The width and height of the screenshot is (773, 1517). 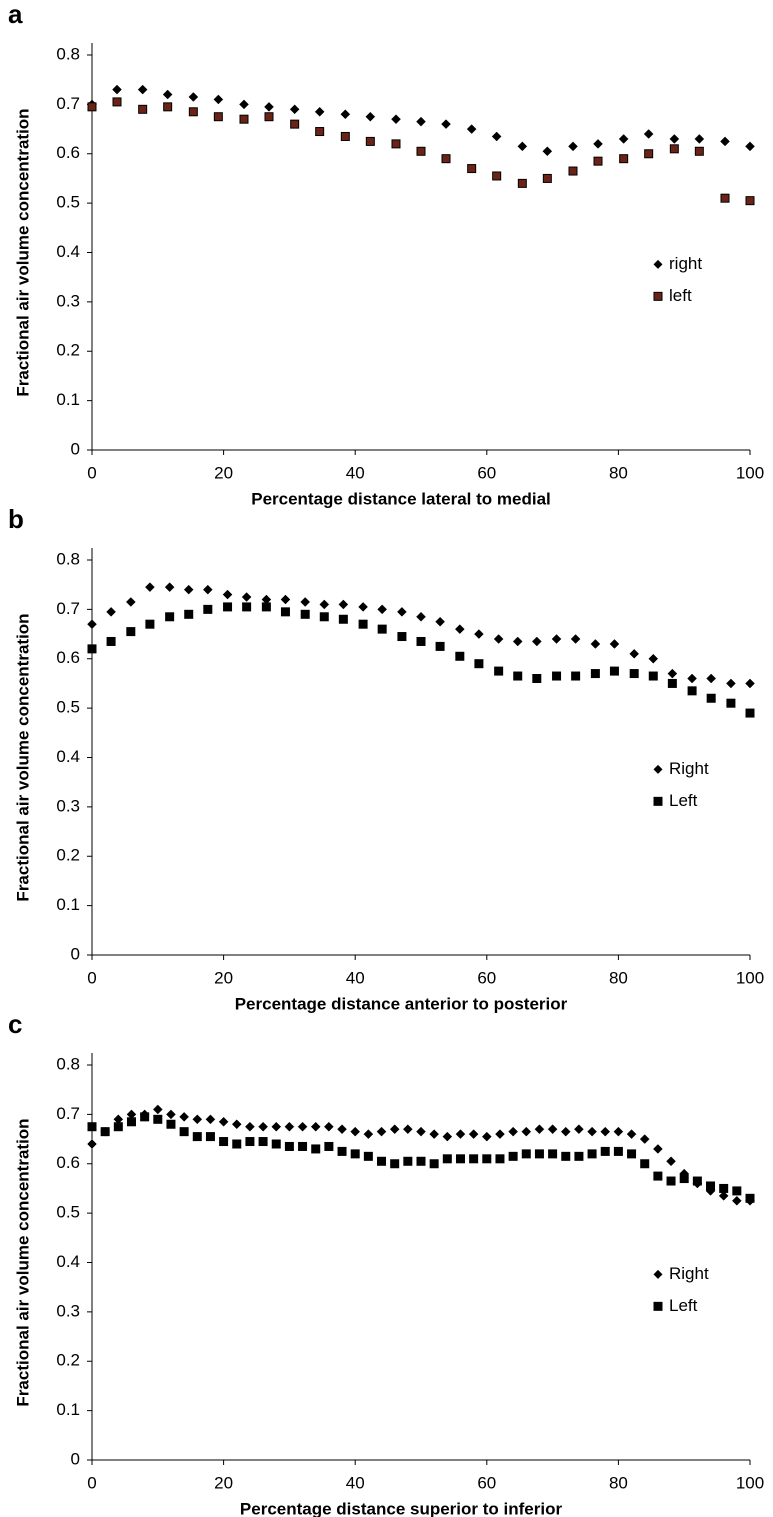 I want to click on x-tick-label: 60, so click(x=486, y=472).